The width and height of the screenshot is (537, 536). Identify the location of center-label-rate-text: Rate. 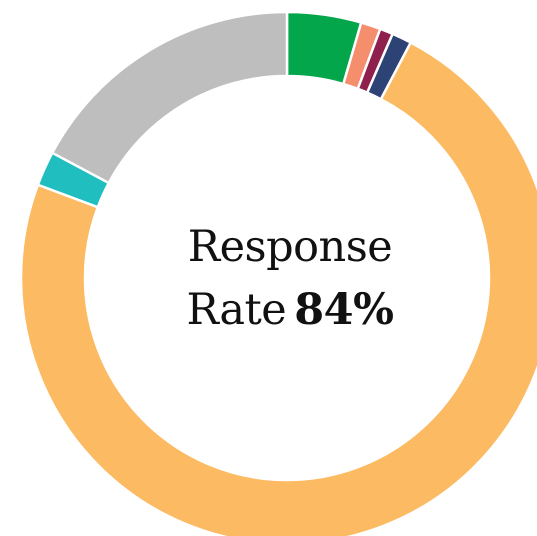
(236, 310).